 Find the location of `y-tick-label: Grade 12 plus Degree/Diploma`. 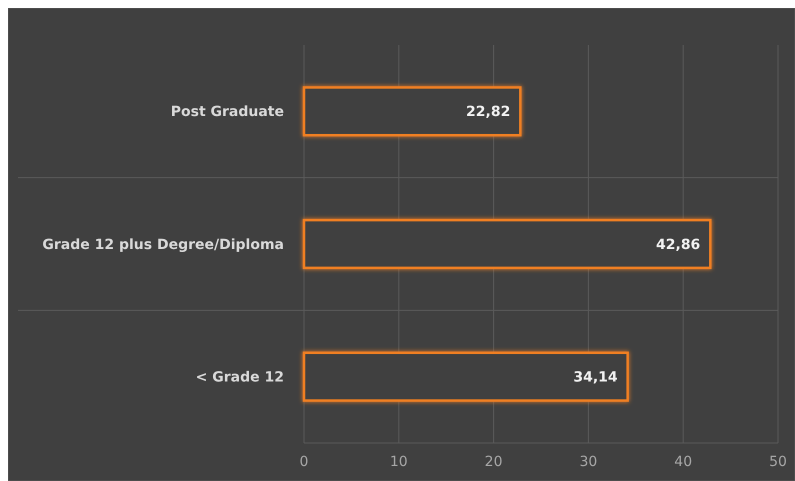

y-tick-label: Grade 12 plus Degree/Diploma is located at coordinates (163, 244).